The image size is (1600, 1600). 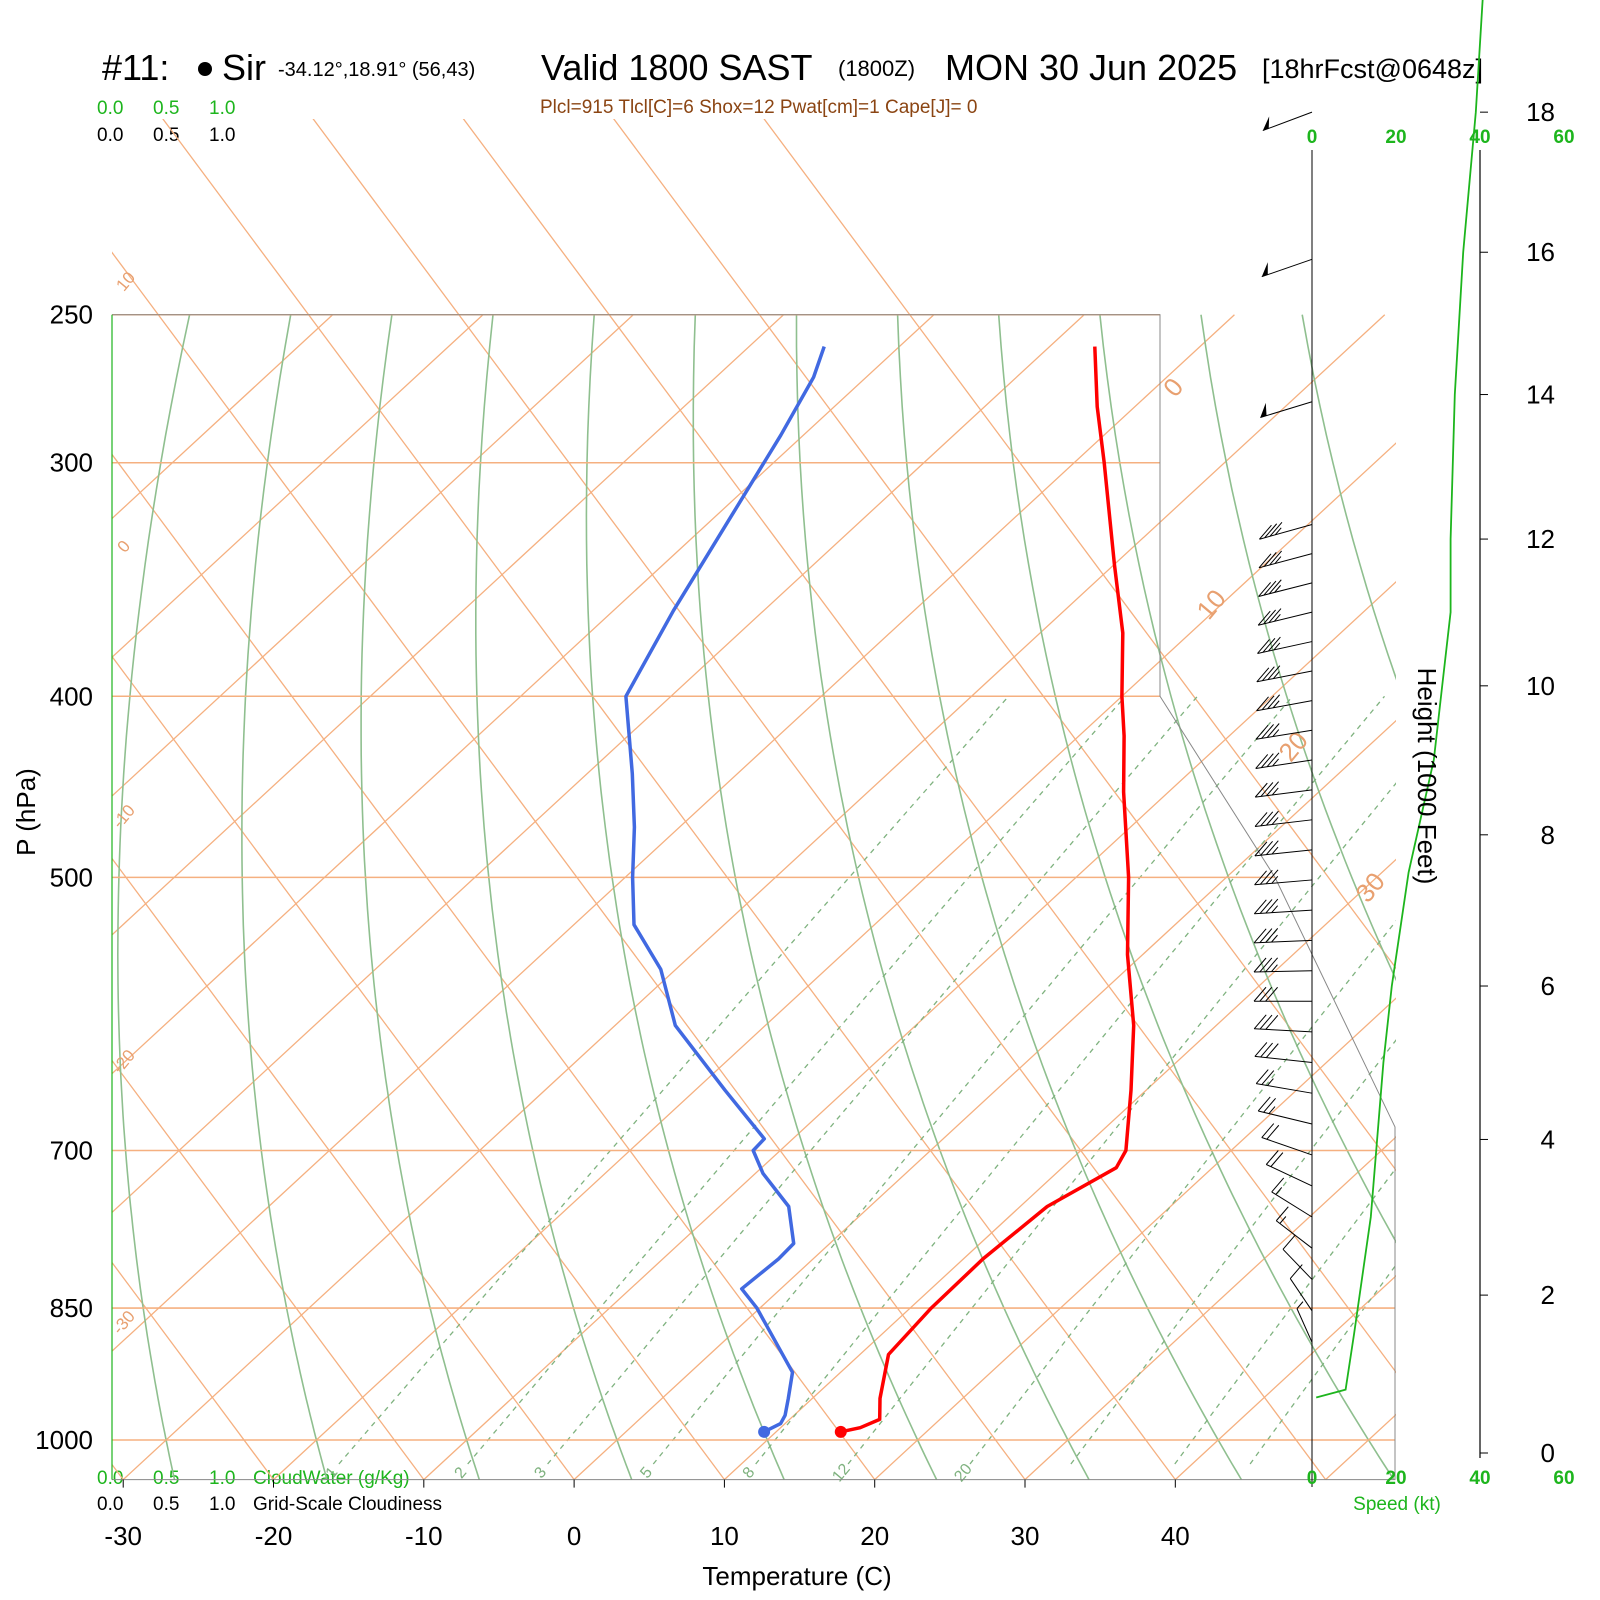 What do you see at coordinates (1370, 886) in the screenshot?
I see `isotherm-label: 30` at bounding box center [1370, 886].